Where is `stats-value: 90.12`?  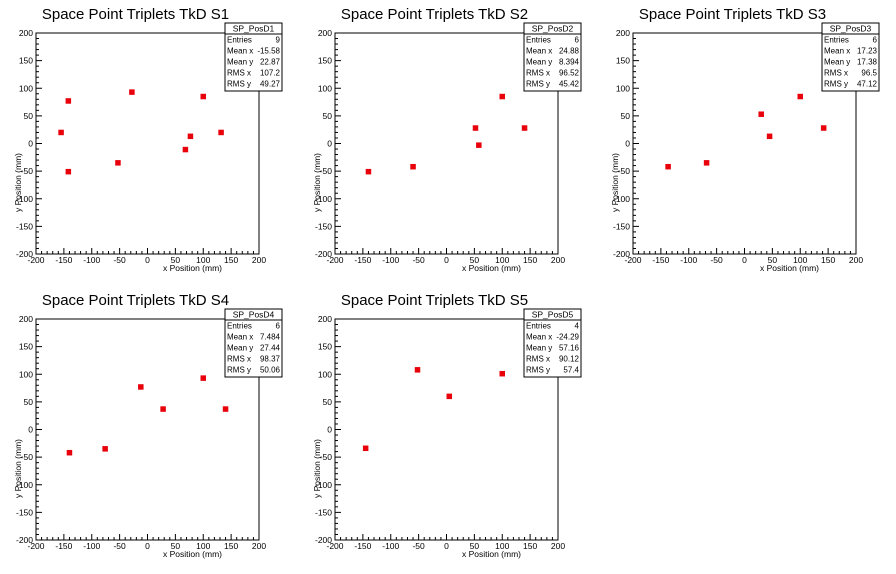 stats-value: 90.12 is located at coordinates (569, 359).